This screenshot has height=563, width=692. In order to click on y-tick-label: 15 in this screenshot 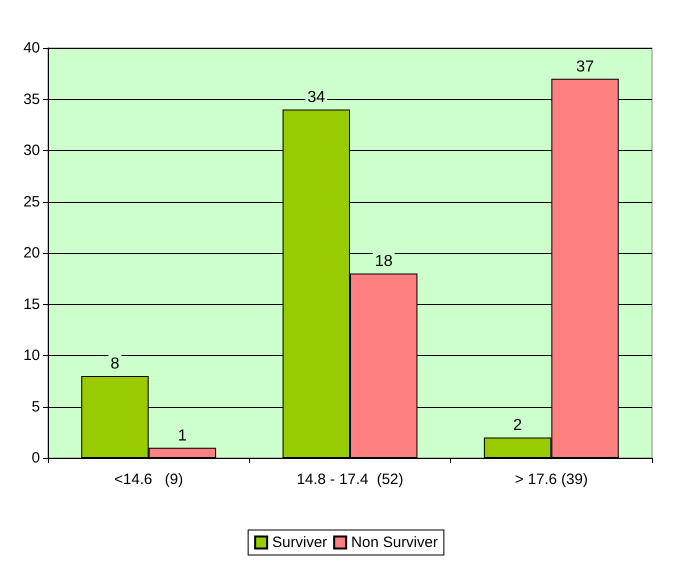, I will do `click(31, 304)`.